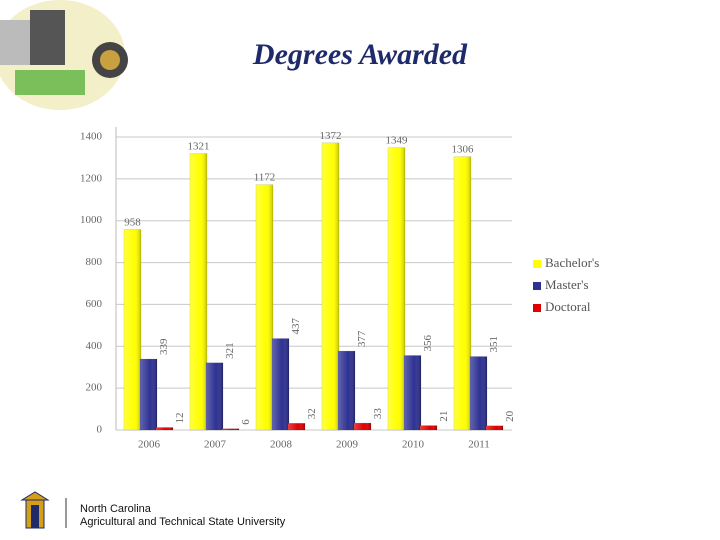  Describe the element at coordinates (312, 413) in the screenshot. I see `value-label: 32` at that location.